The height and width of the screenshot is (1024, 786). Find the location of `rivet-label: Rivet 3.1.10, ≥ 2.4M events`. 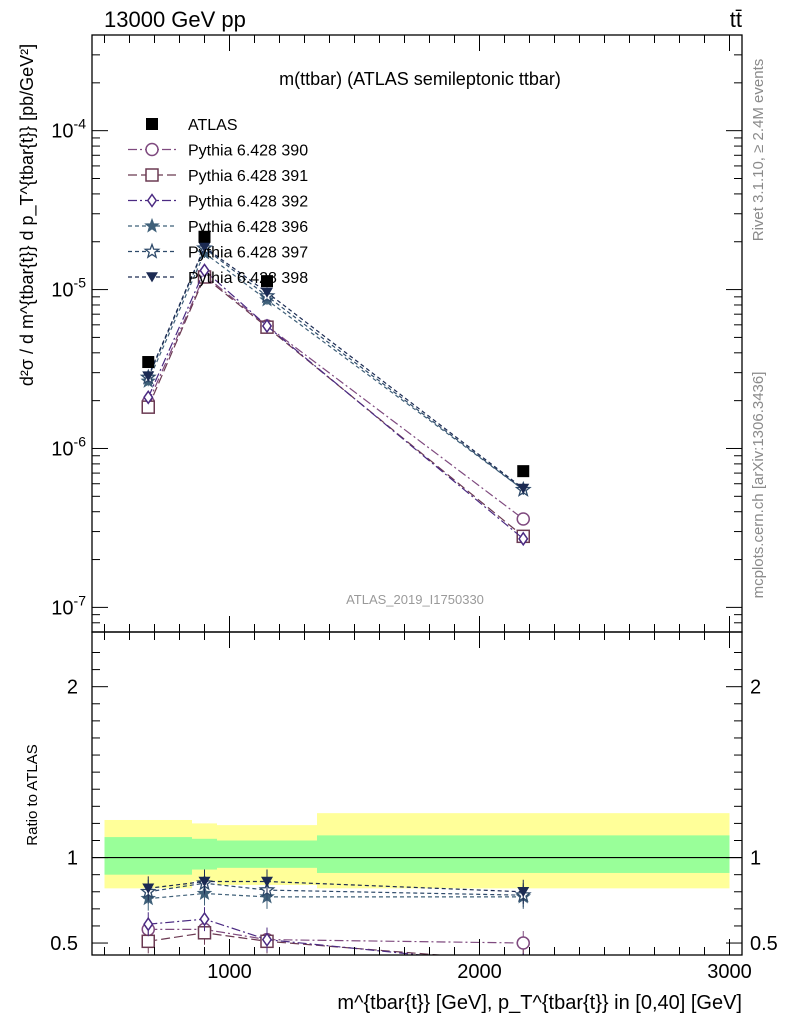

rivet-label: Rivet 3.1.10, ≥ 2.4M events is located at coordinates (758, 150).